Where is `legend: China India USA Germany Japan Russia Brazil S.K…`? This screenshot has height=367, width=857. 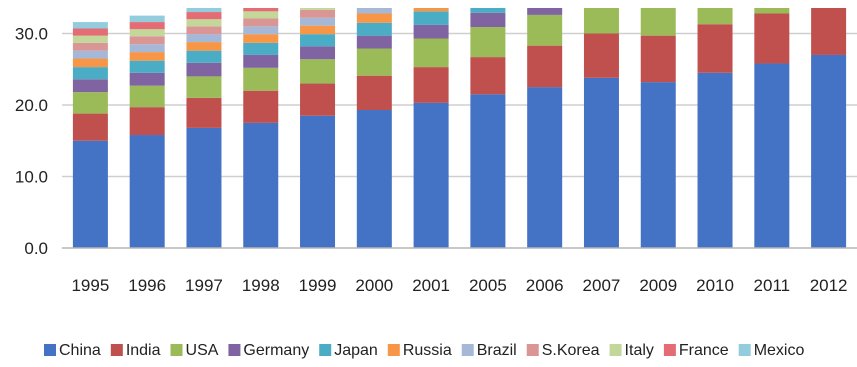
legend: China India USA Germany Japan Russia Brazil S.K… is located at coordinates (424, 350).